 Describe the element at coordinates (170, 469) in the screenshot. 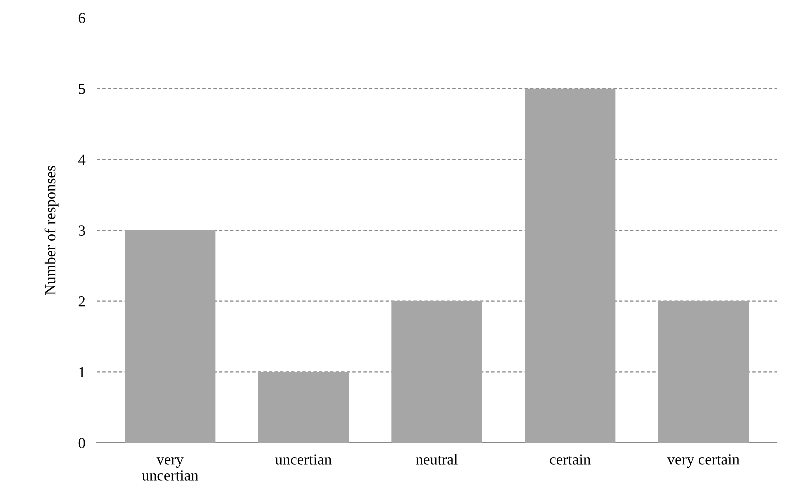

I see `x-tick-label: very uncertian` at that location.